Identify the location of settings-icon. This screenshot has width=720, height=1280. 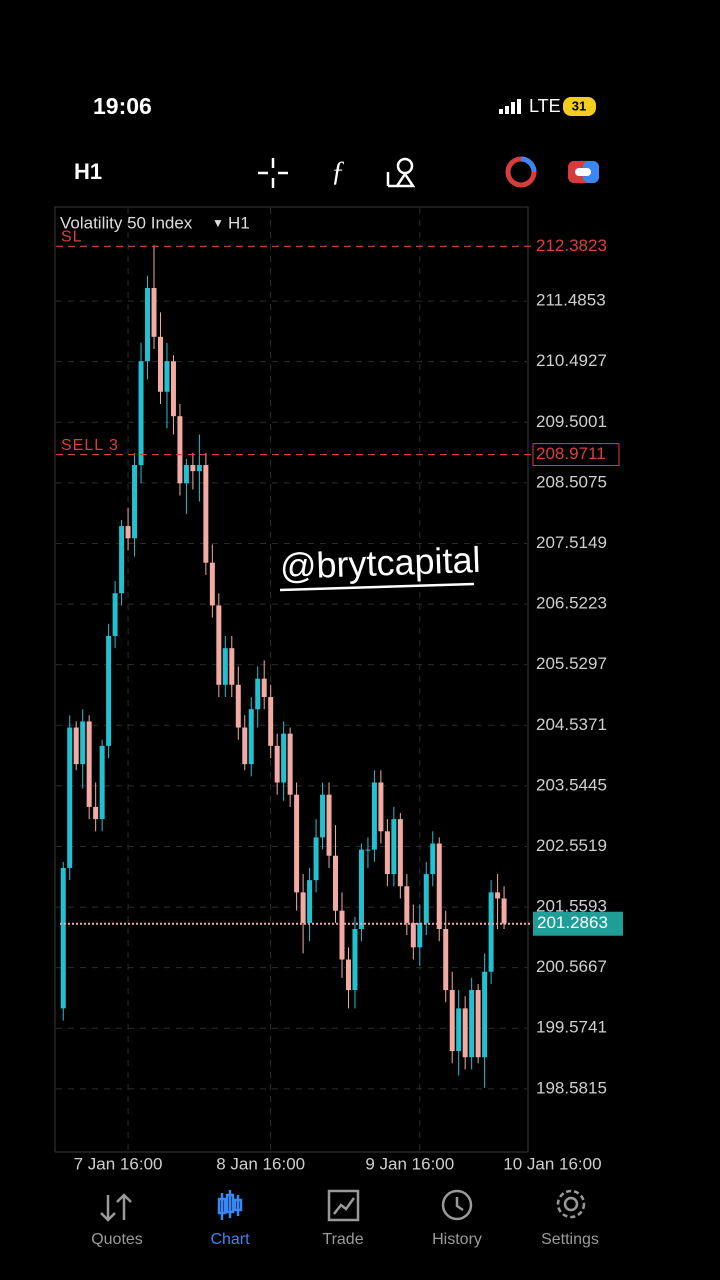
(571, 1204).